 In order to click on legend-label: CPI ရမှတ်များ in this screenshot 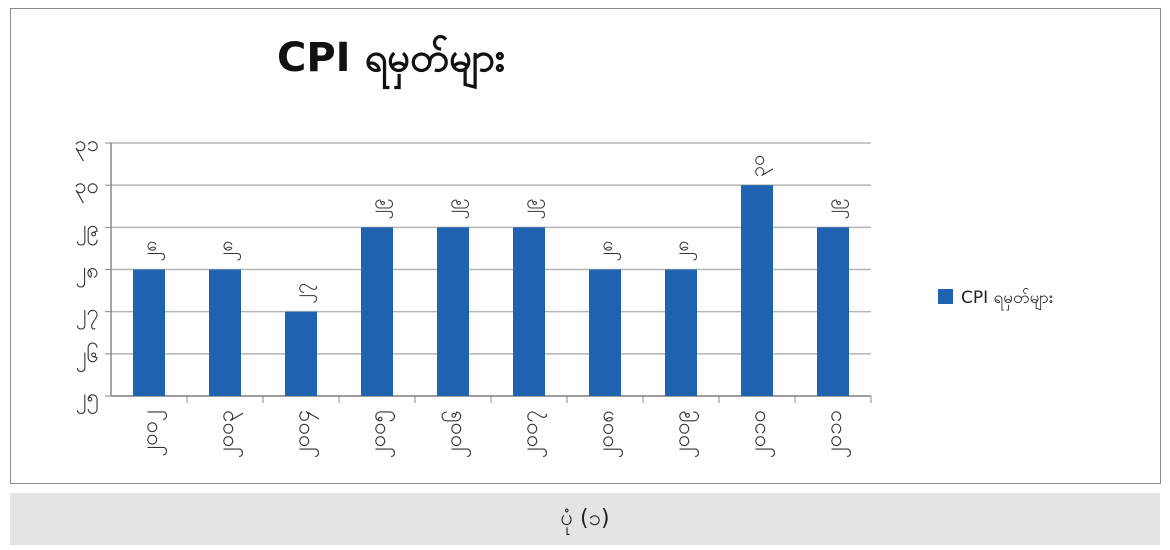, I will do `click(1007, 299)`.